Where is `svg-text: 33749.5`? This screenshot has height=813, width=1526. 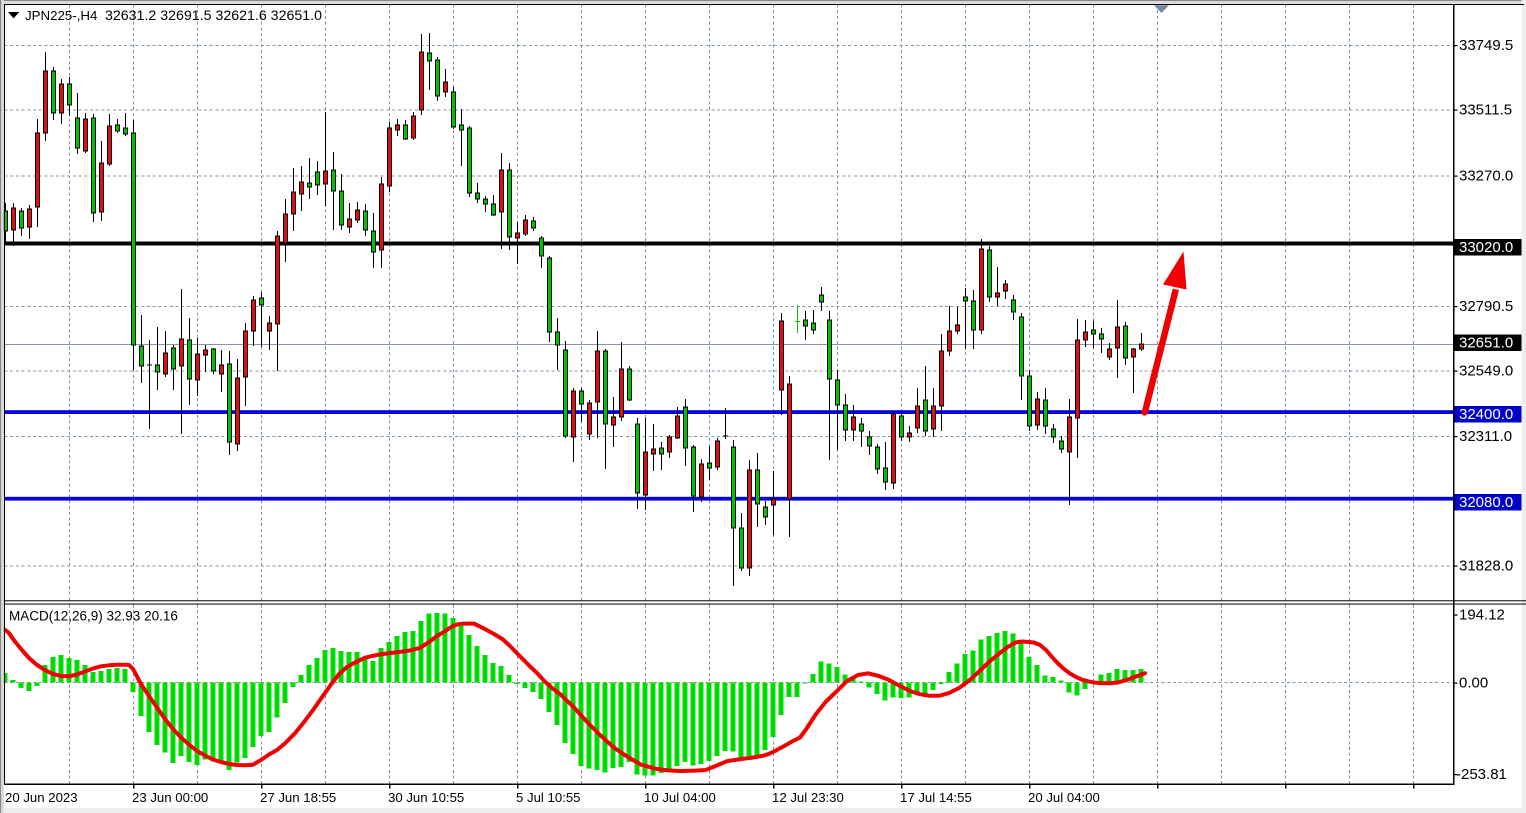 svg-text: 33749.5 is located at coordinates (1486, 45).